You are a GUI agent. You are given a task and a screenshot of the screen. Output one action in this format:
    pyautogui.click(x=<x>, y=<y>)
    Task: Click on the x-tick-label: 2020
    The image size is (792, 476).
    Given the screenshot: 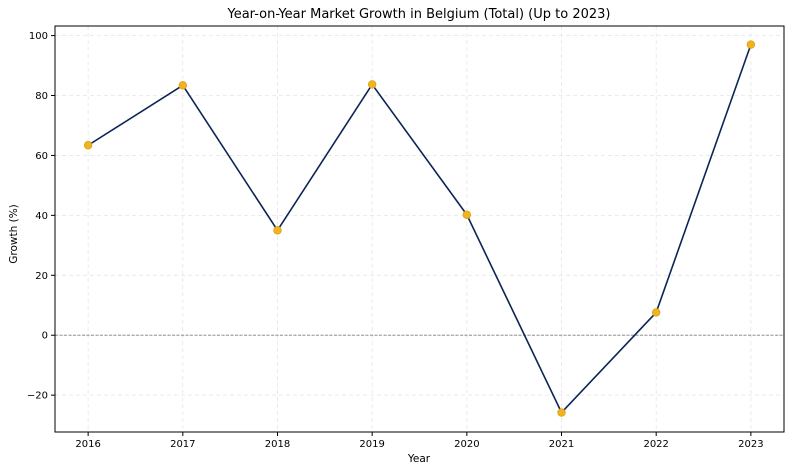 What is the action you would take?
    pyautogui.click(x=466, y=444)
    